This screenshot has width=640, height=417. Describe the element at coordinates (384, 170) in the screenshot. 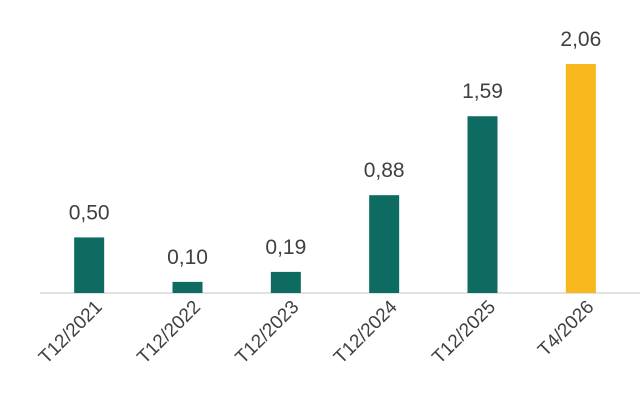

I see `value-label: 0,88` at that location.